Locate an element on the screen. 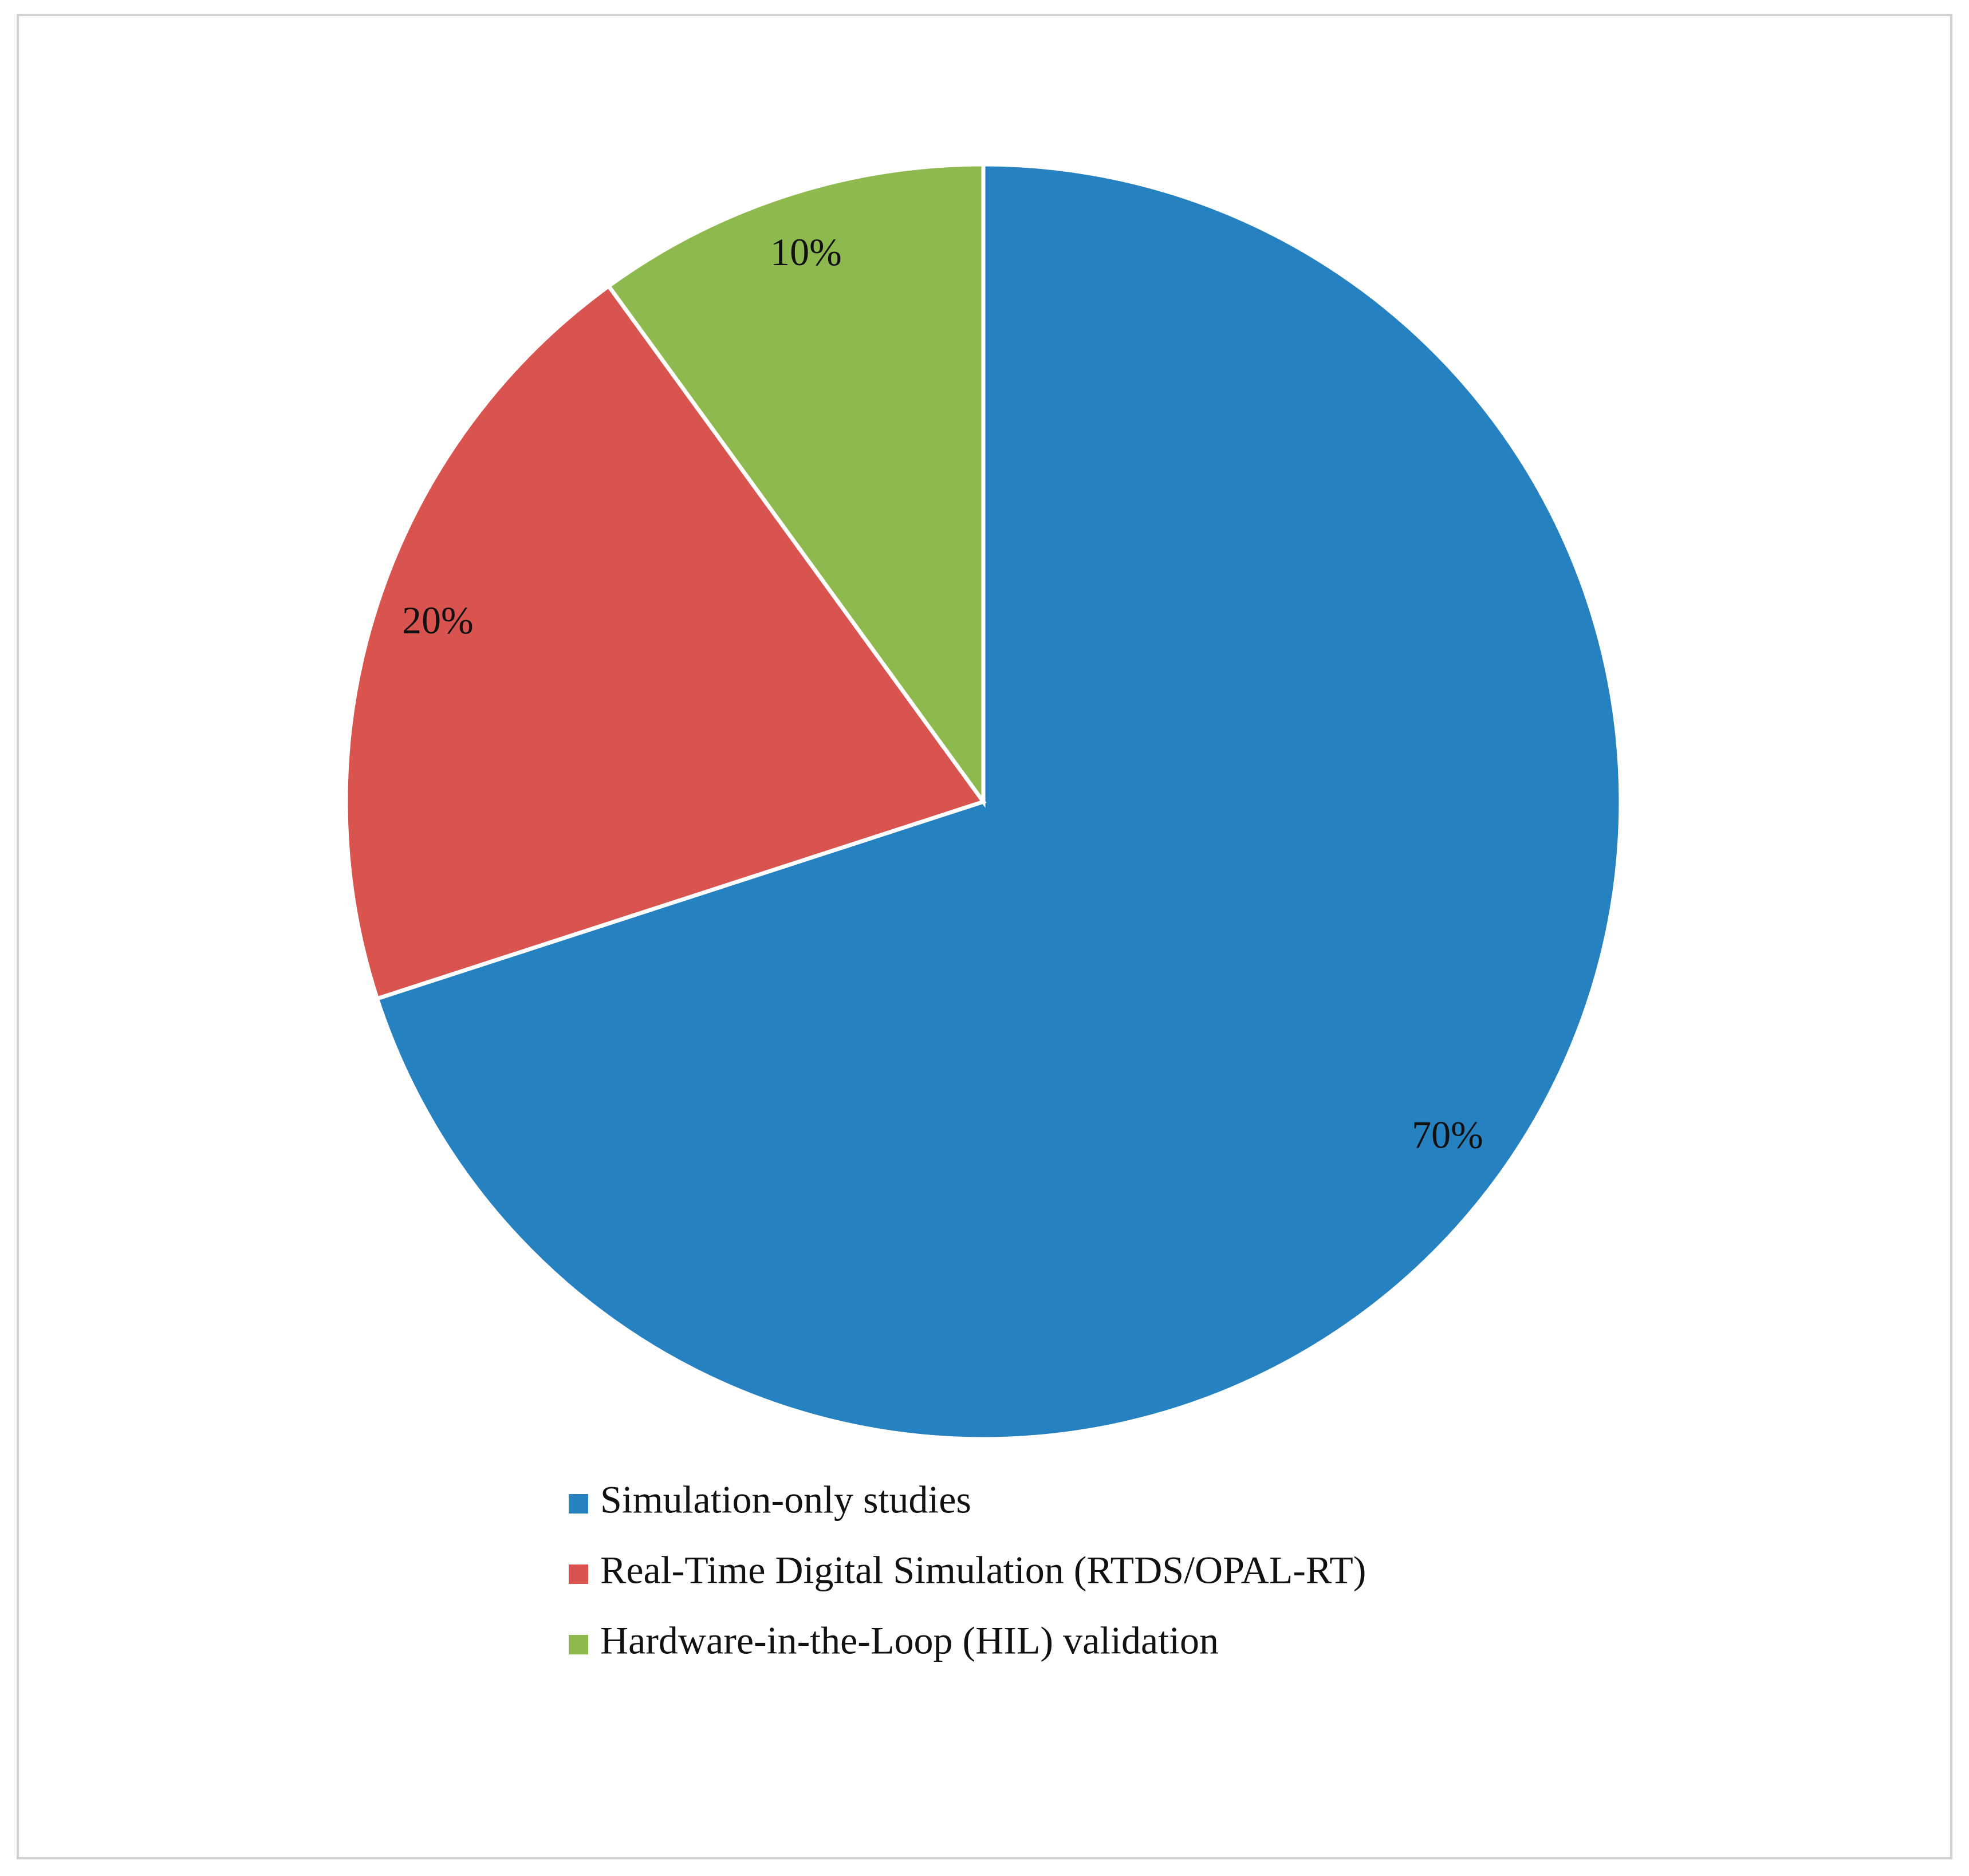  legend-label: Hardware-in-the-Loop (HIL) validation is located at coordinates (909, 1640).